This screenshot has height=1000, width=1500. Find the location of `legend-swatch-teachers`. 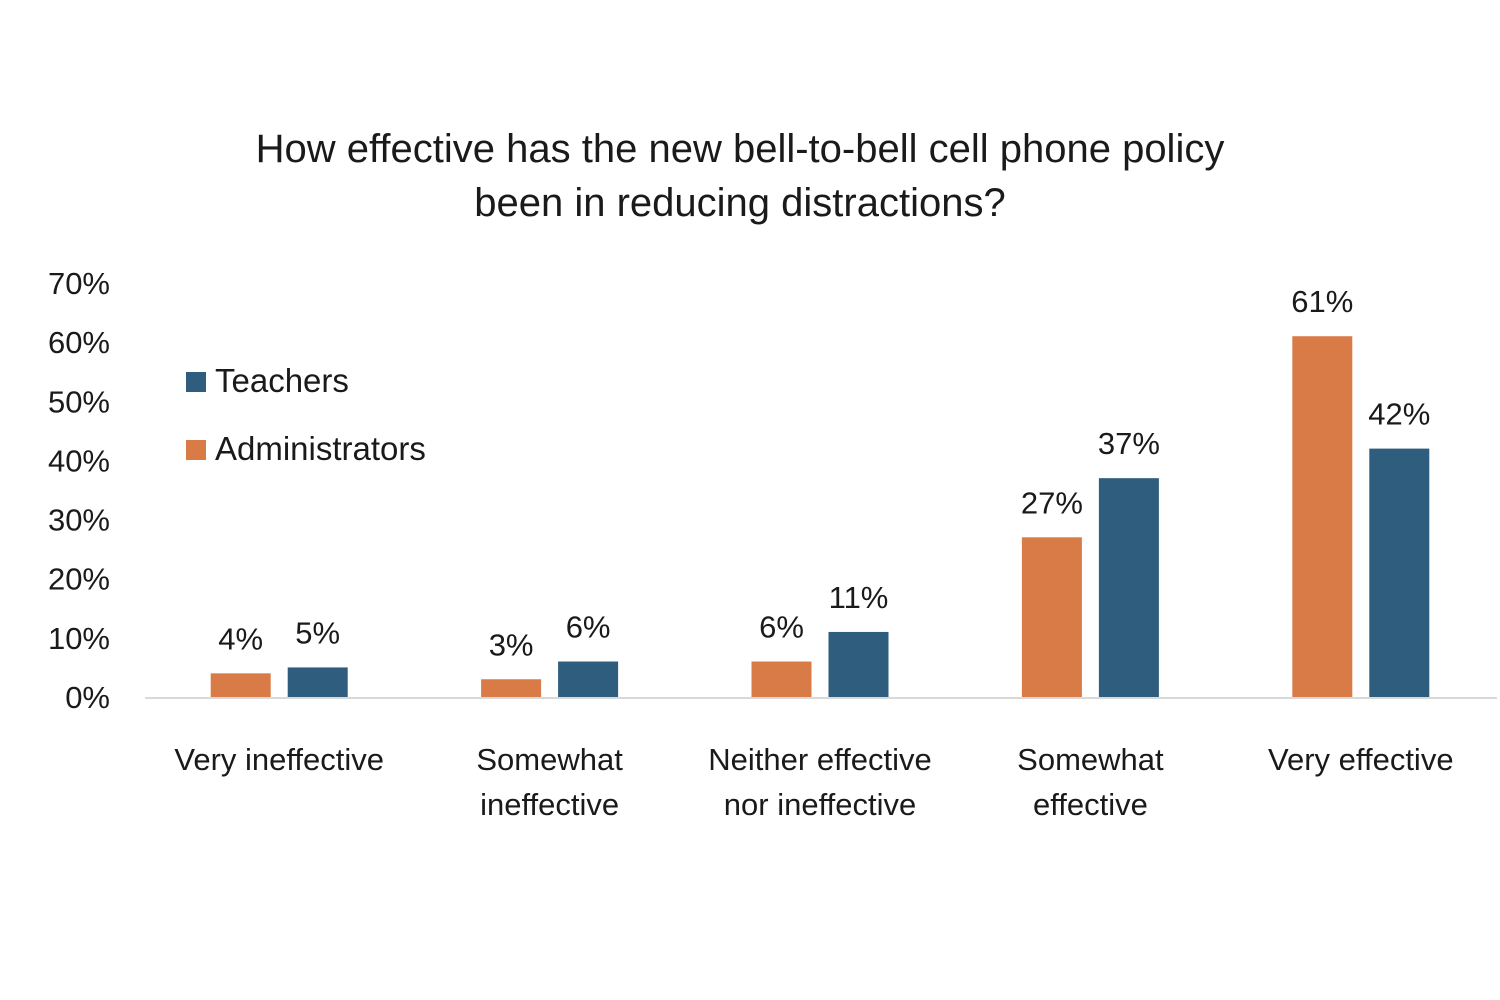

legend-swatch-teachers is located at coordinates (196, 382).